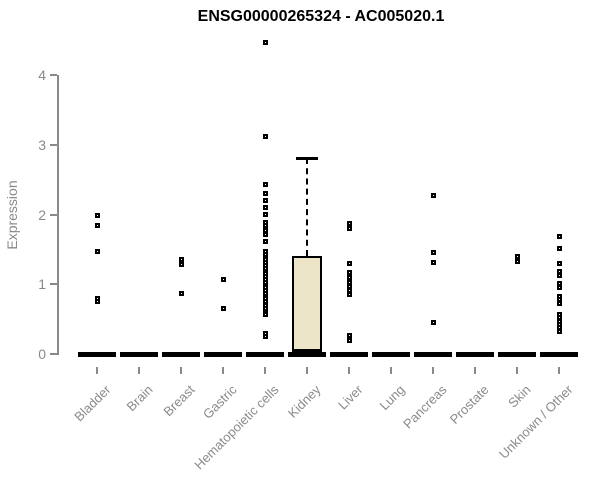 This screenshot has width=600, height=500. I want to click on boxplot-box, so click(307, 304).